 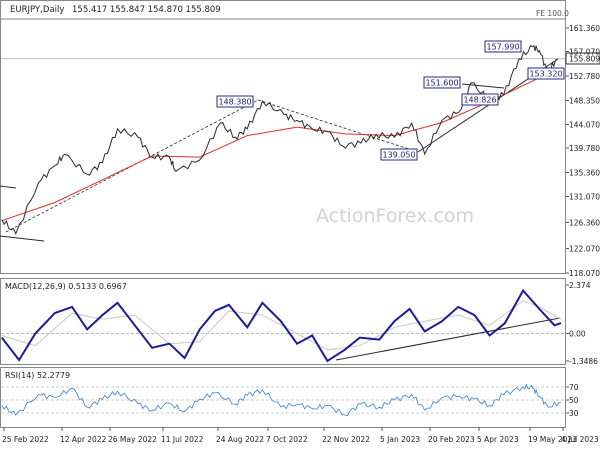 What do you see at coordinates (8, 187) in the screenshot?
I see `left-line-top` at bounding box center [8, 187].